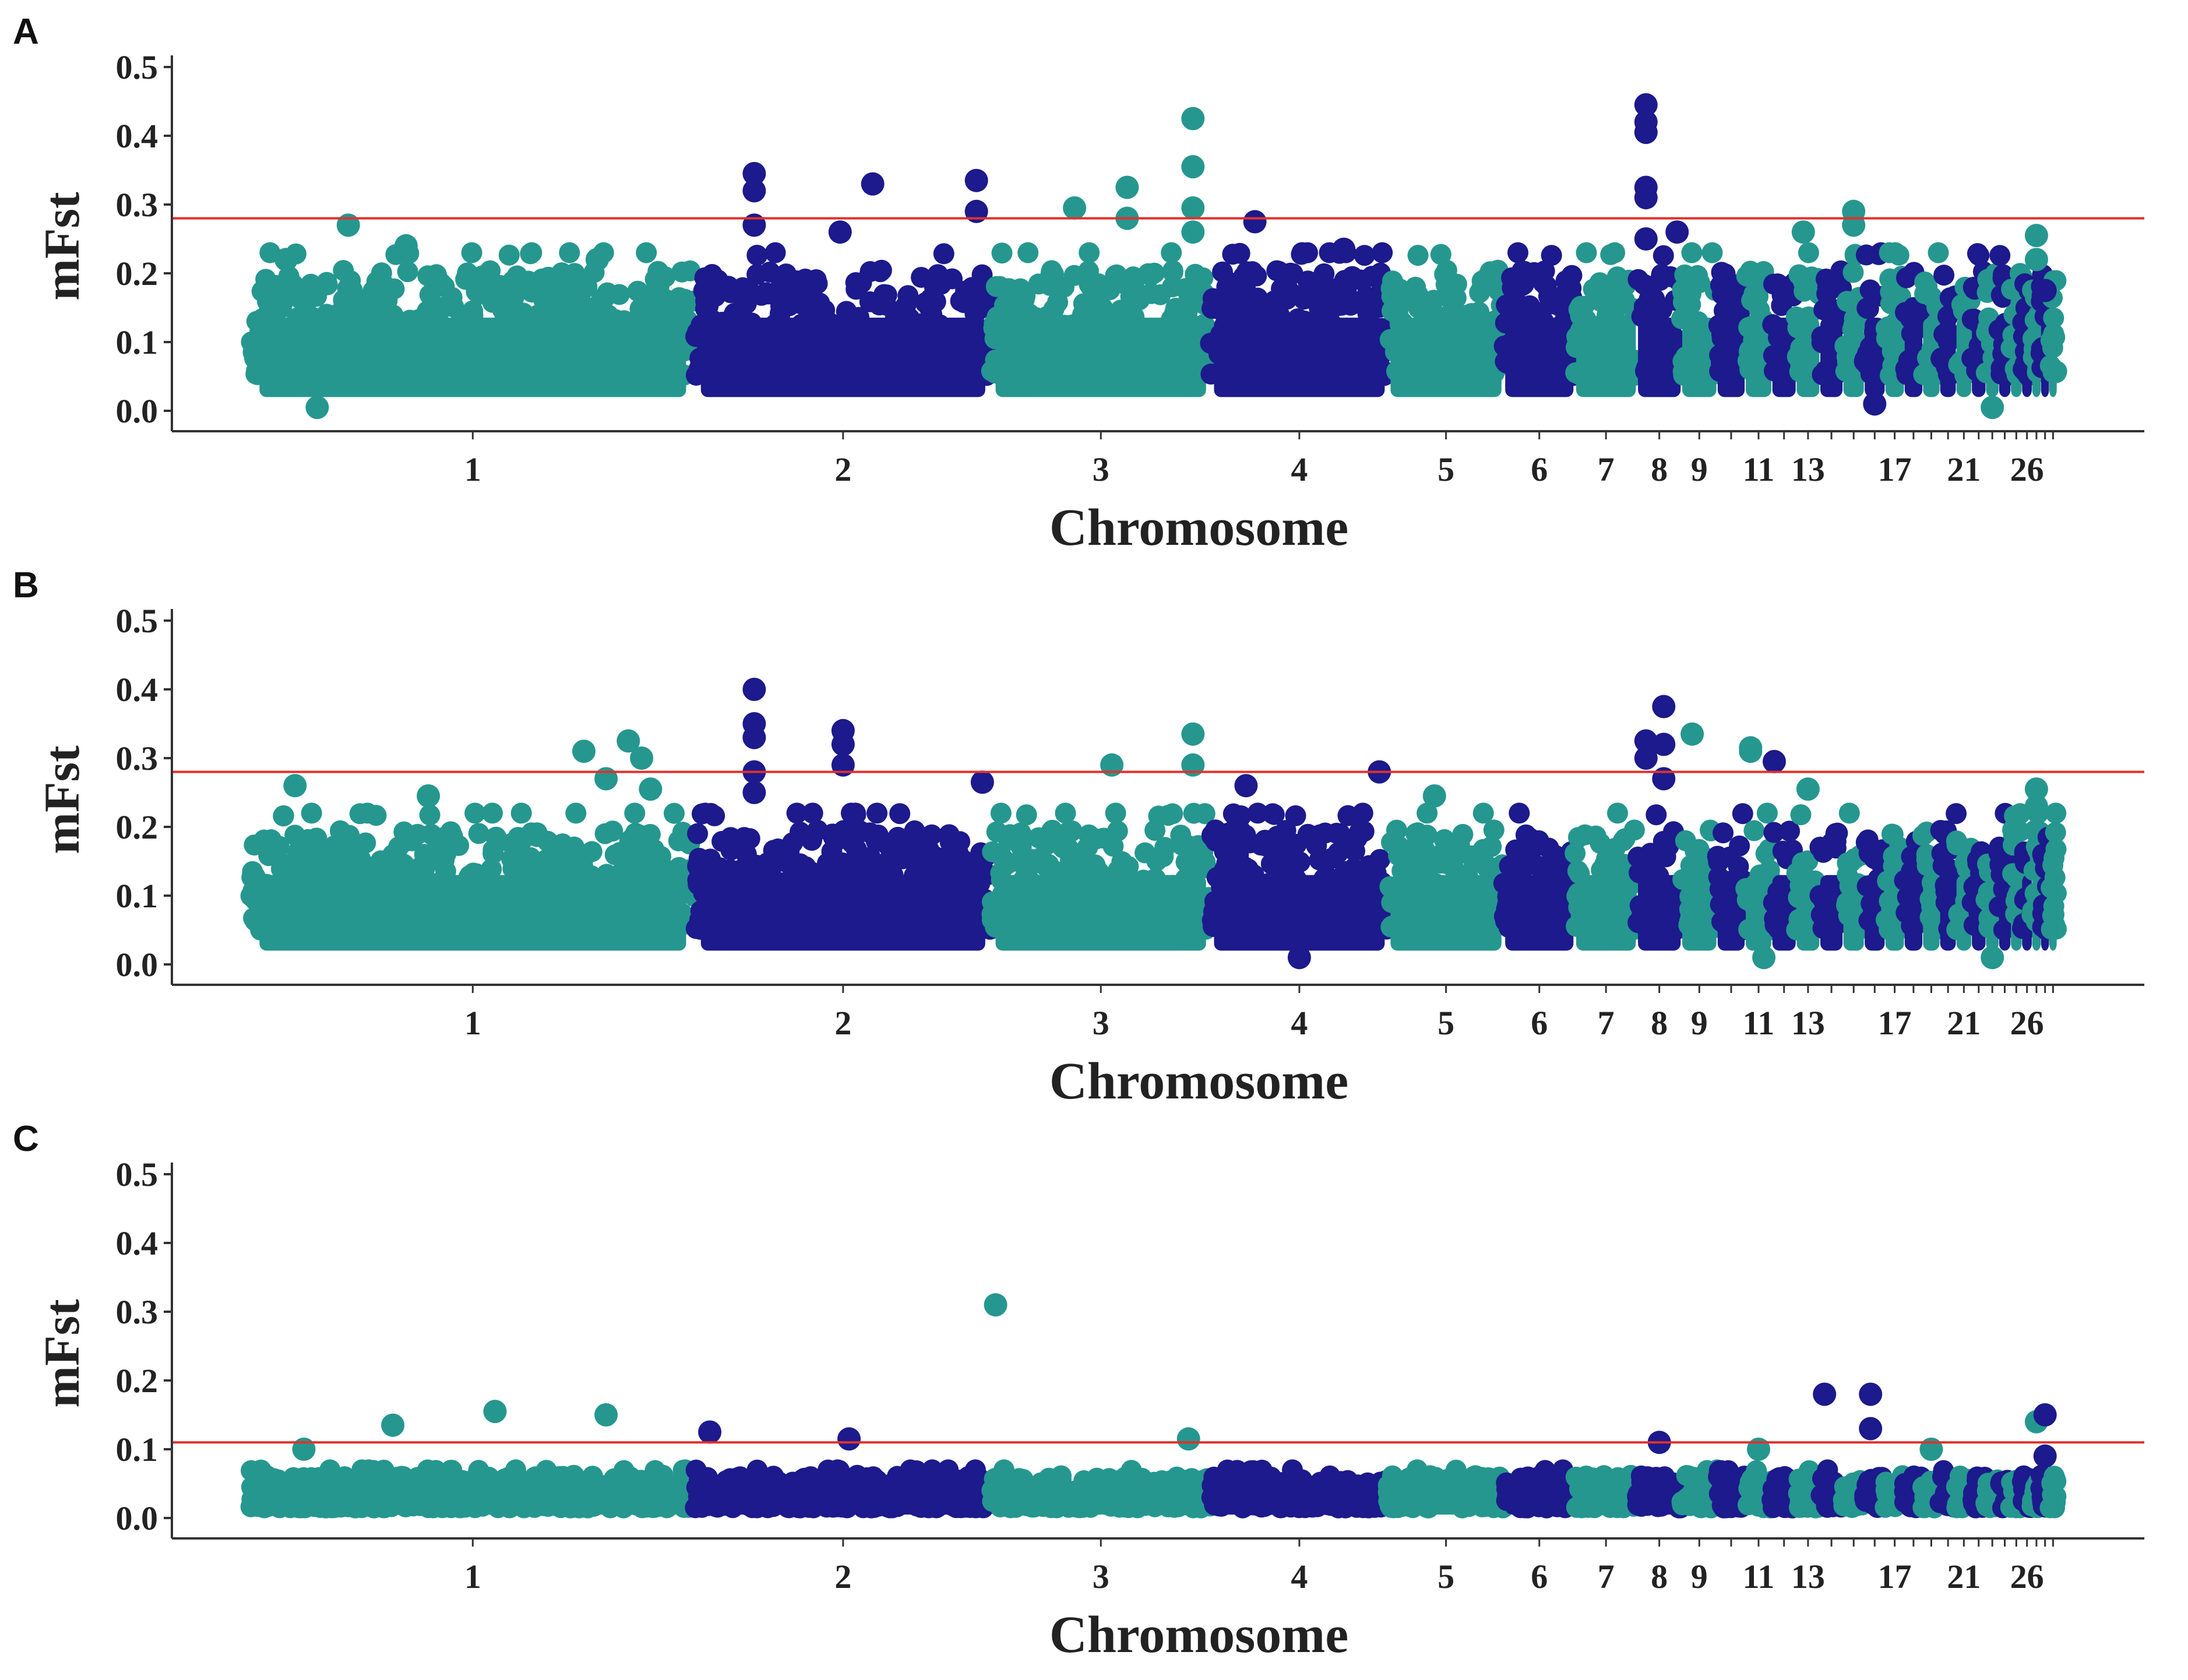  I want to click on x-tick-label: 21, so click(1964, 1023).